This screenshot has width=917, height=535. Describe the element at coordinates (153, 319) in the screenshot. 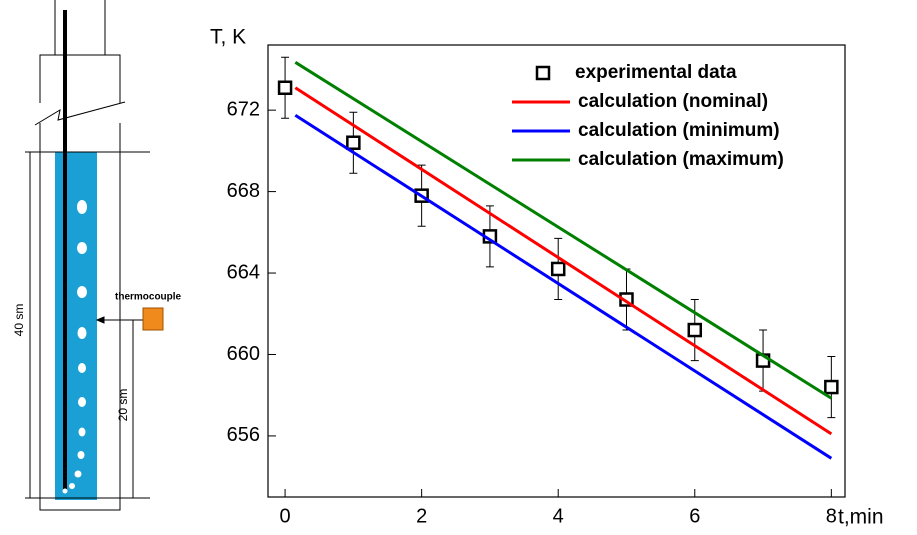

I see `thermocouple-box` at that location.